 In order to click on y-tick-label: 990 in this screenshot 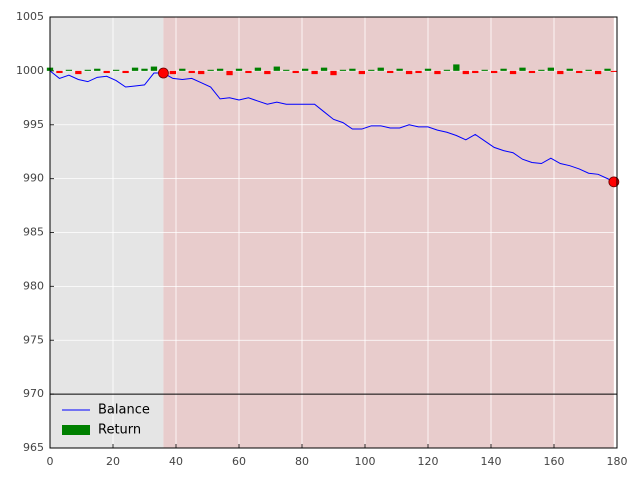, I will do `click(33, 178)`.